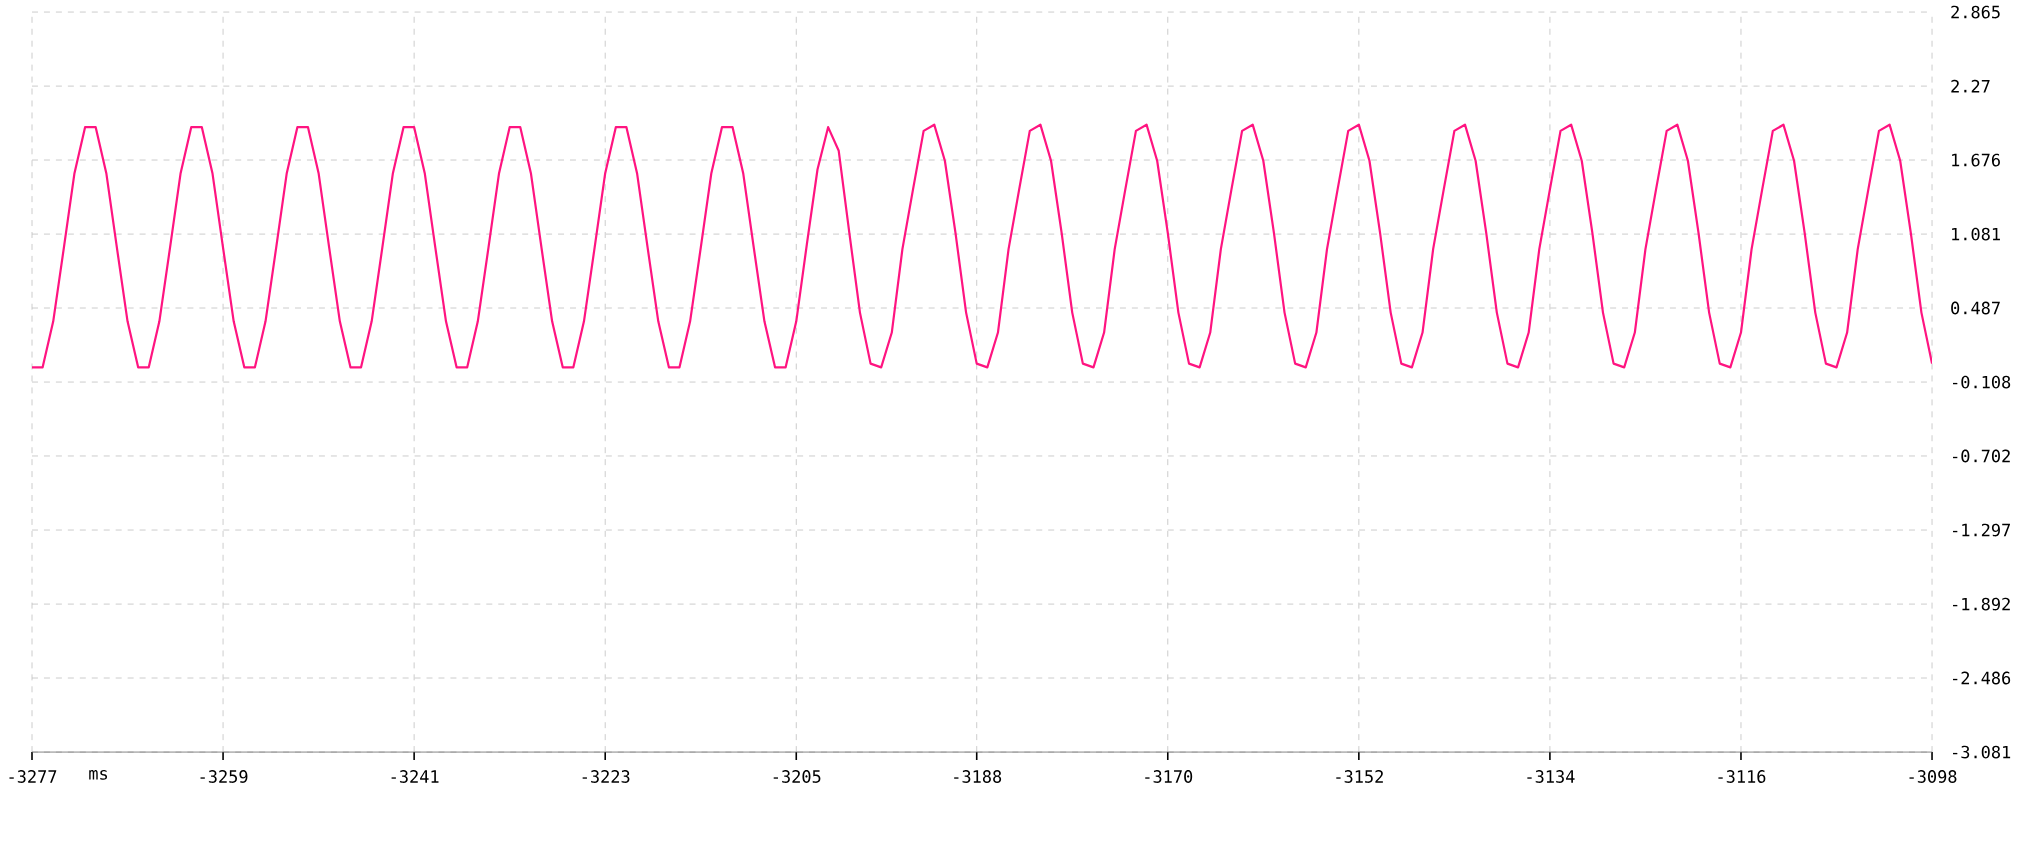 The width and height of the screenshot is (2028, 851). What do you see at coordinates (1982, 678) in the screenshot?
I see `y-tick-label: -2.486` at bounding box center [1982, 678].